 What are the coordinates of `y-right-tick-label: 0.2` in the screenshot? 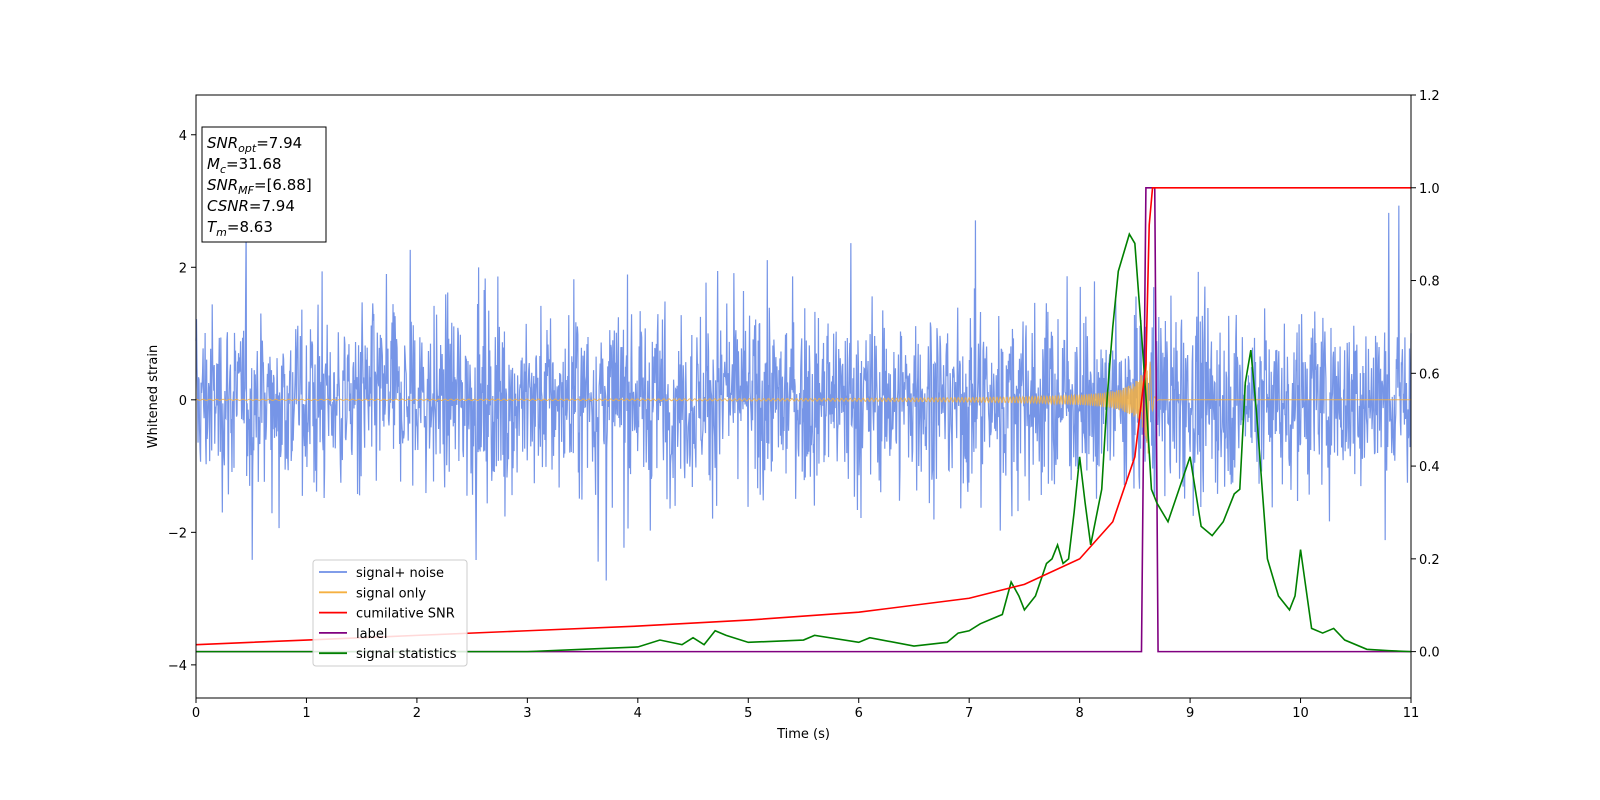 It's located at (1429, 560).